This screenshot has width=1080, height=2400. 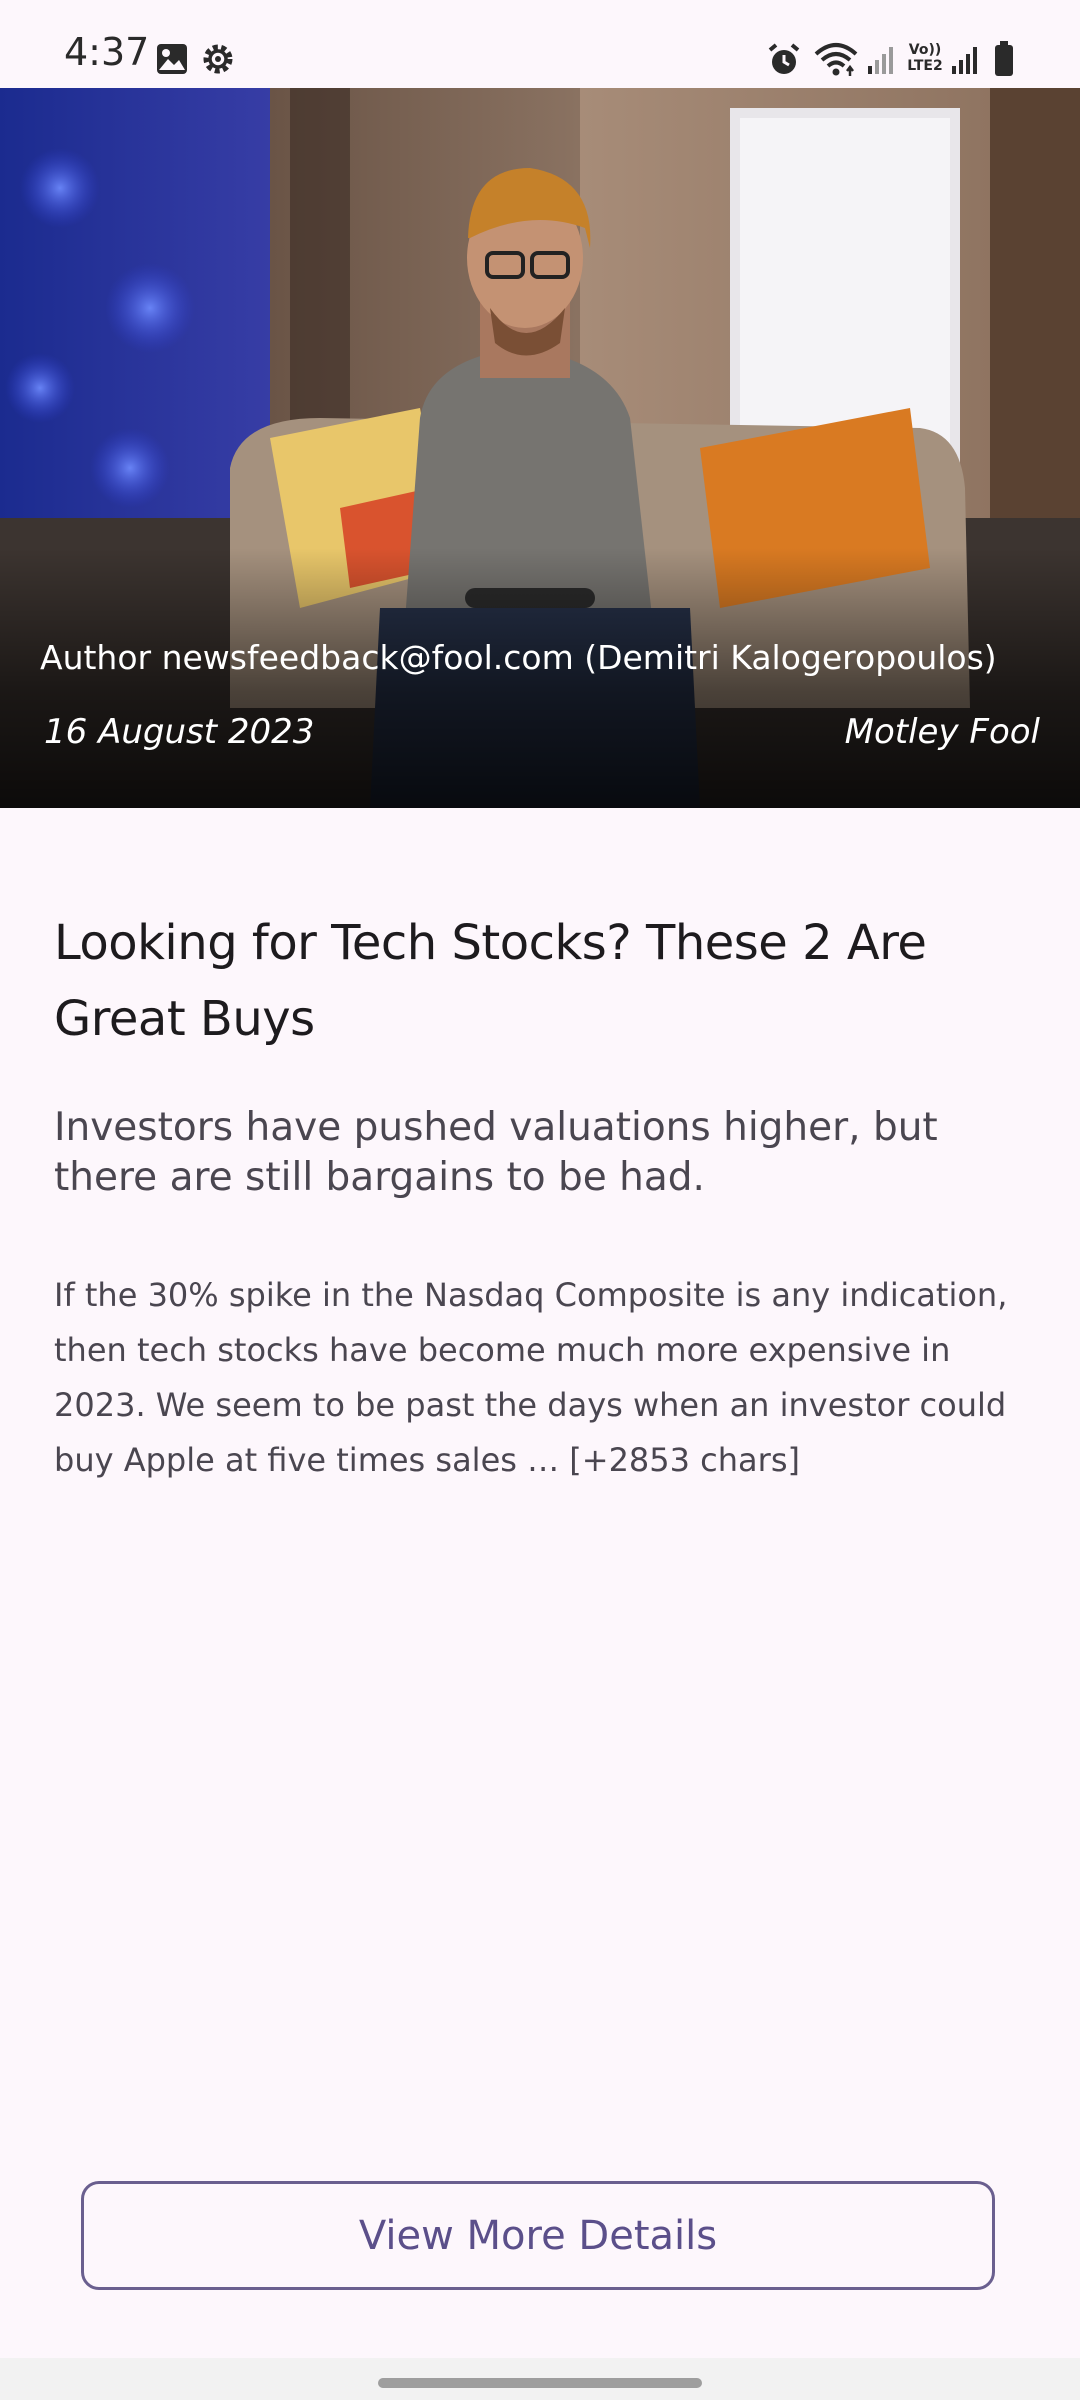 What do you see at coordinates (538, 2235) in the screenshot?
I see `view-more-details-button: View More Details` at bounding box center [538, 2235].